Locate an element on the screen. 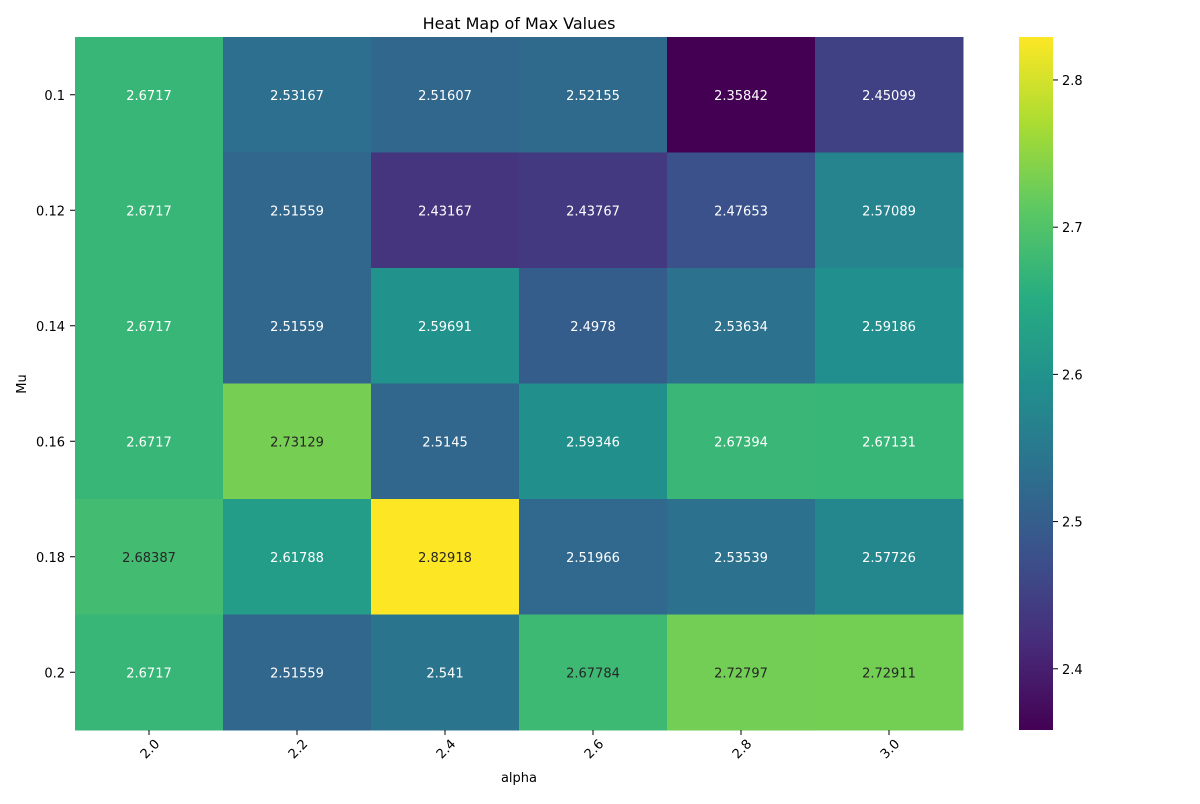 Image resolution: width=1200 pixels, height=804 pixels. cell-value-label: 2.45099 is located at coordinates (889, 96).